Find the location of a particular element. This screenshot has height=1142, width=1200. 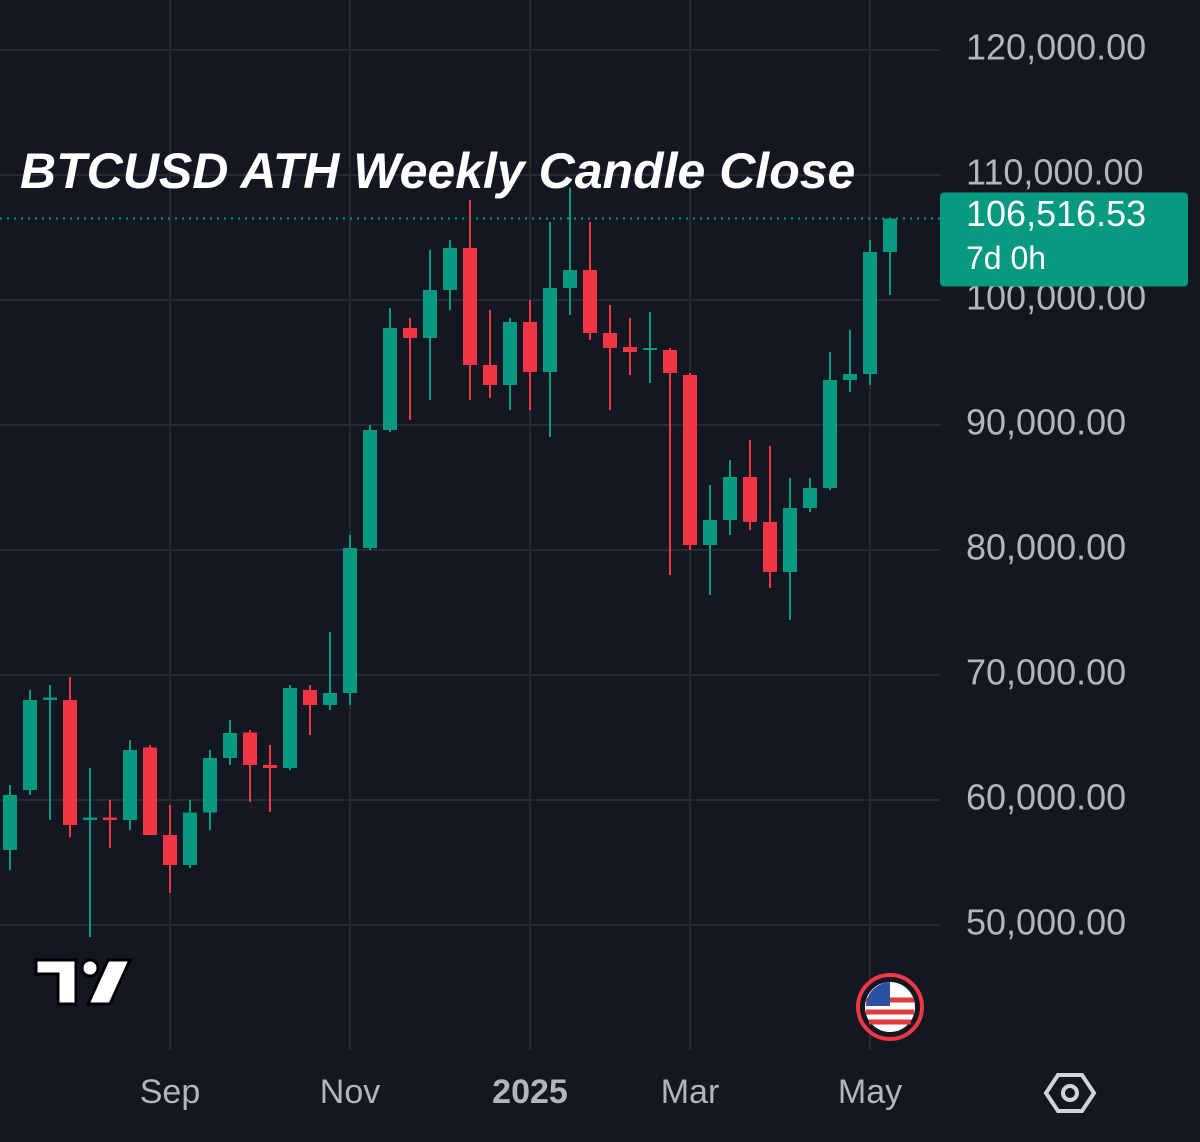

settings-button is located at coordinates (1070, 1093).